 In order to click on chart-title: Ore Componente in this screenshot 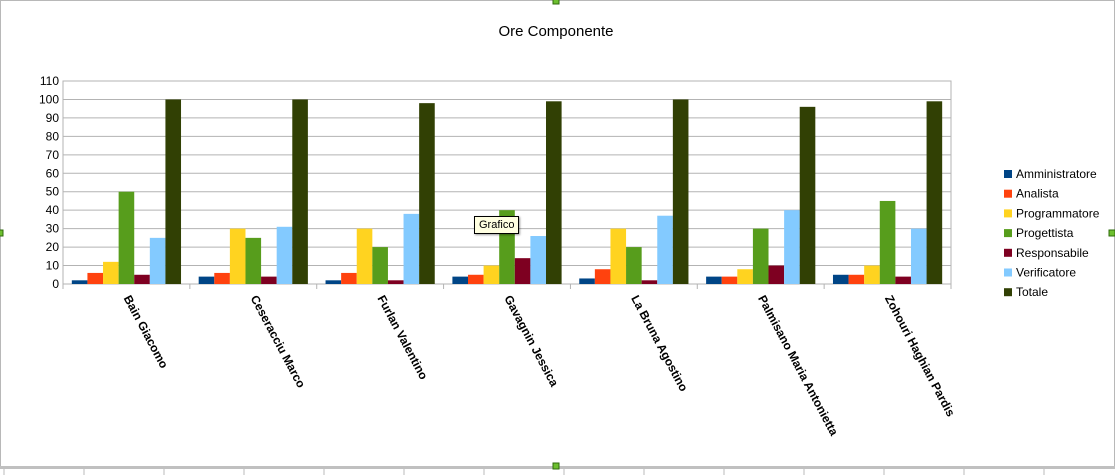, I will do `click(555, 31)`.